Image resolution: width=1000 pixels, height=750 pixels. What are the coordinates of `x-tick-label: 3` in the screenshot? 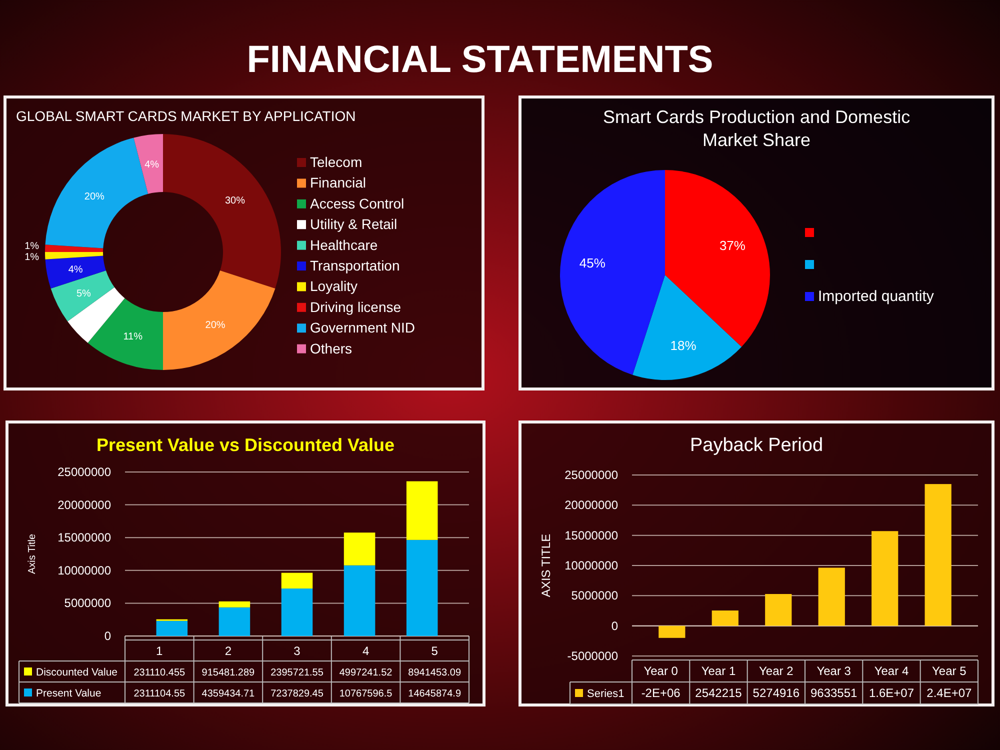 It's located at (297, 651).